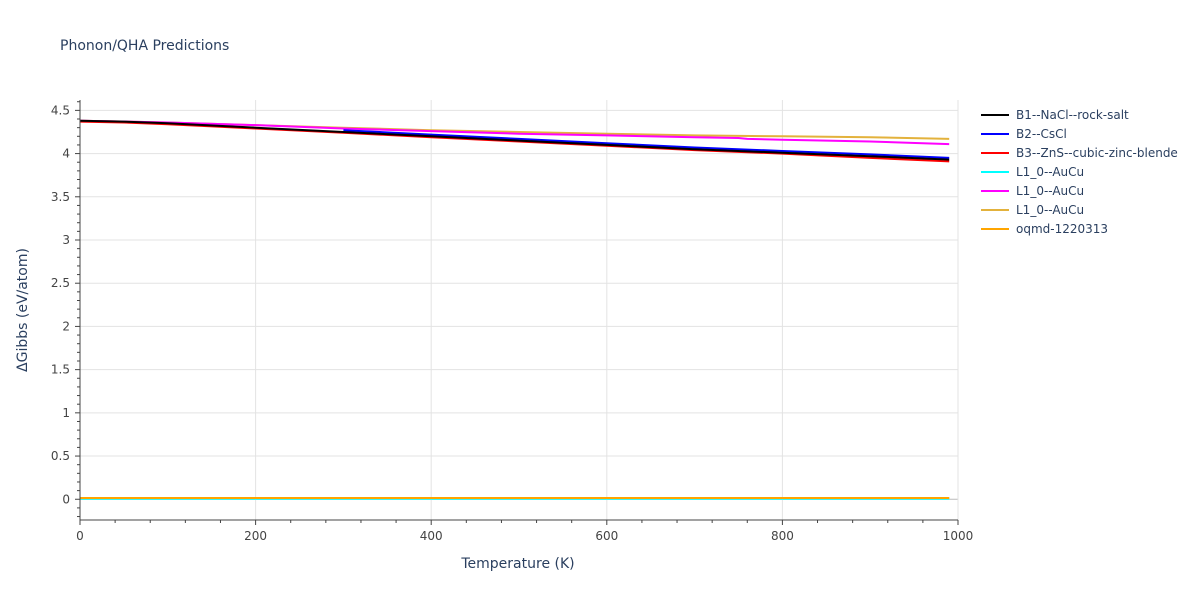 Image resolution: width=1200 pixels, height=600 pixels. What do you see at coordinates (782, 536) in the screenshot?
I see `x-tick-label: 800` at bounding box center [782, 536].